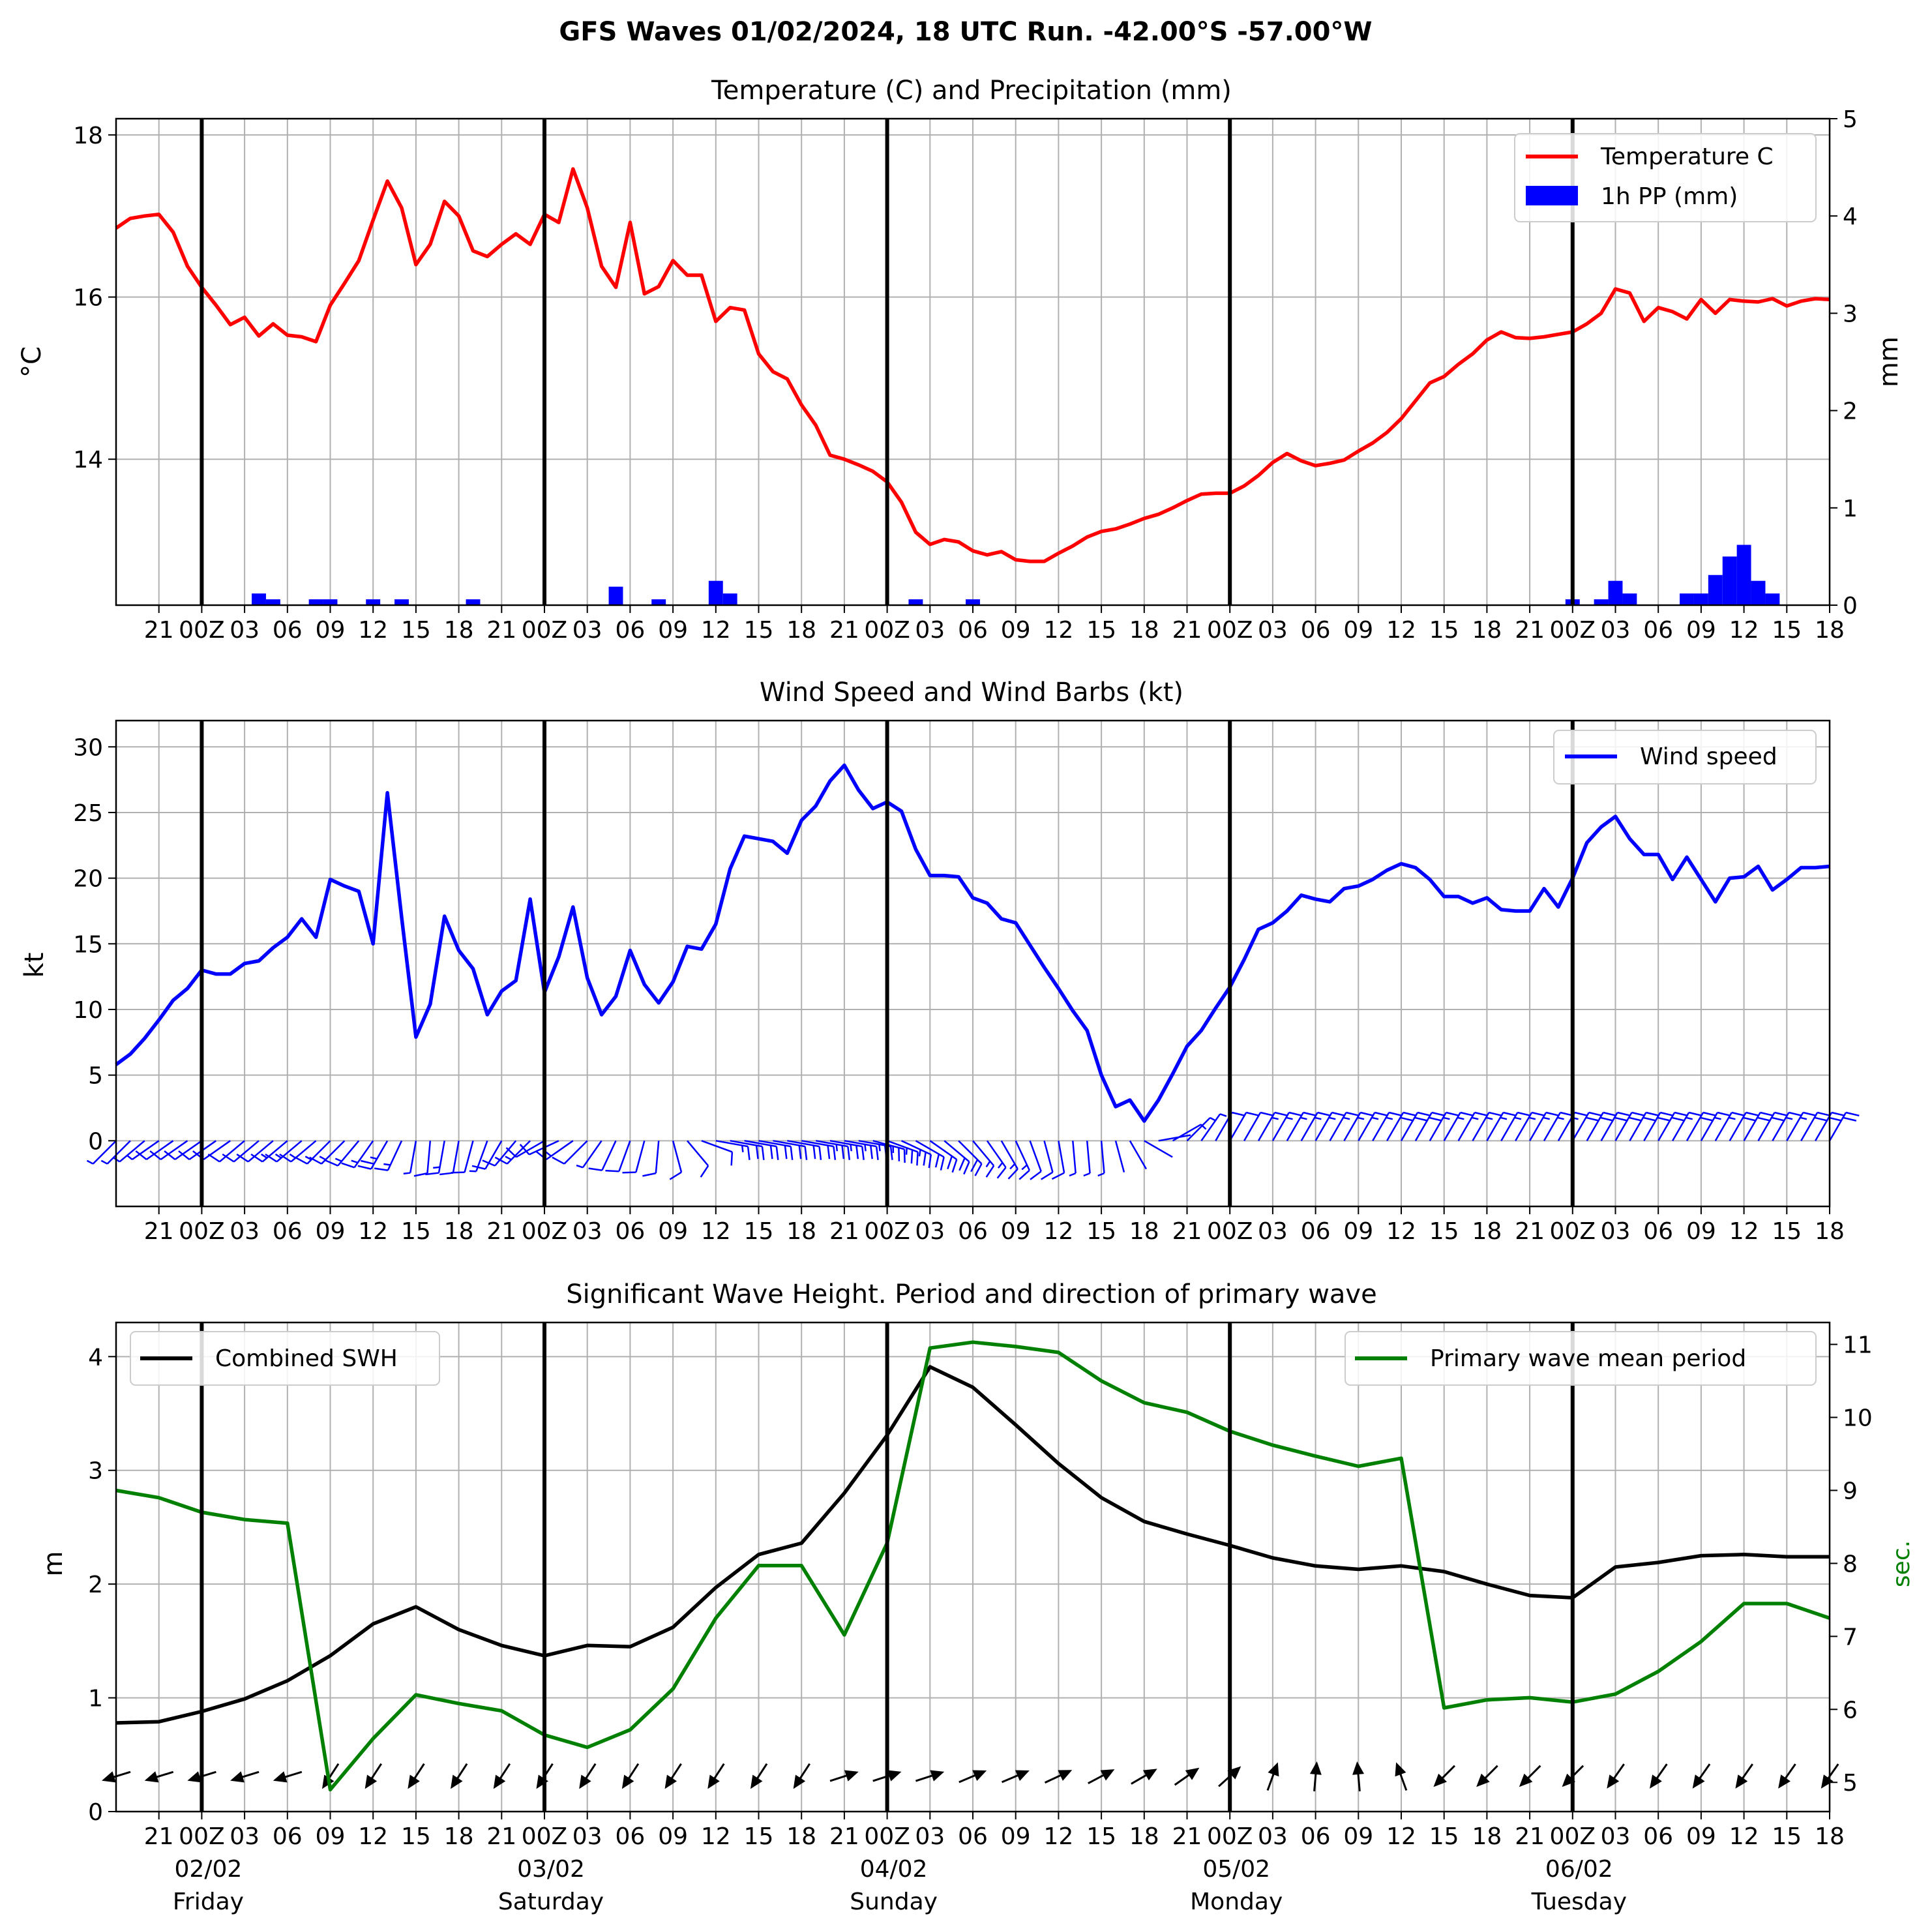 The width and height of the screenshot is (1932, 1927). What do you see at coordinates (1669, 196) in the screenshot?
I see `legend-precip-label: 1h PP (mm)` at bounding box center [1669, 196].